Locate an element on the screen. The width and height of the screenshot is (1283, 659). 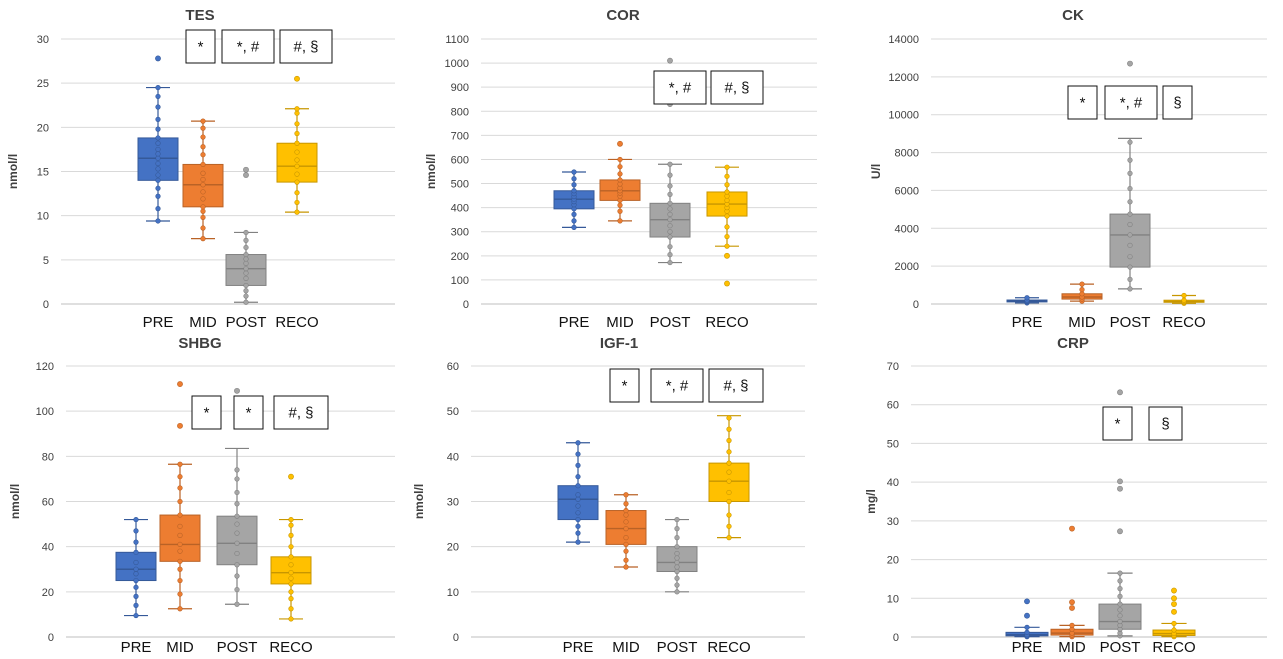
y-tick-label: 0 is located at coordinates (51, 638).